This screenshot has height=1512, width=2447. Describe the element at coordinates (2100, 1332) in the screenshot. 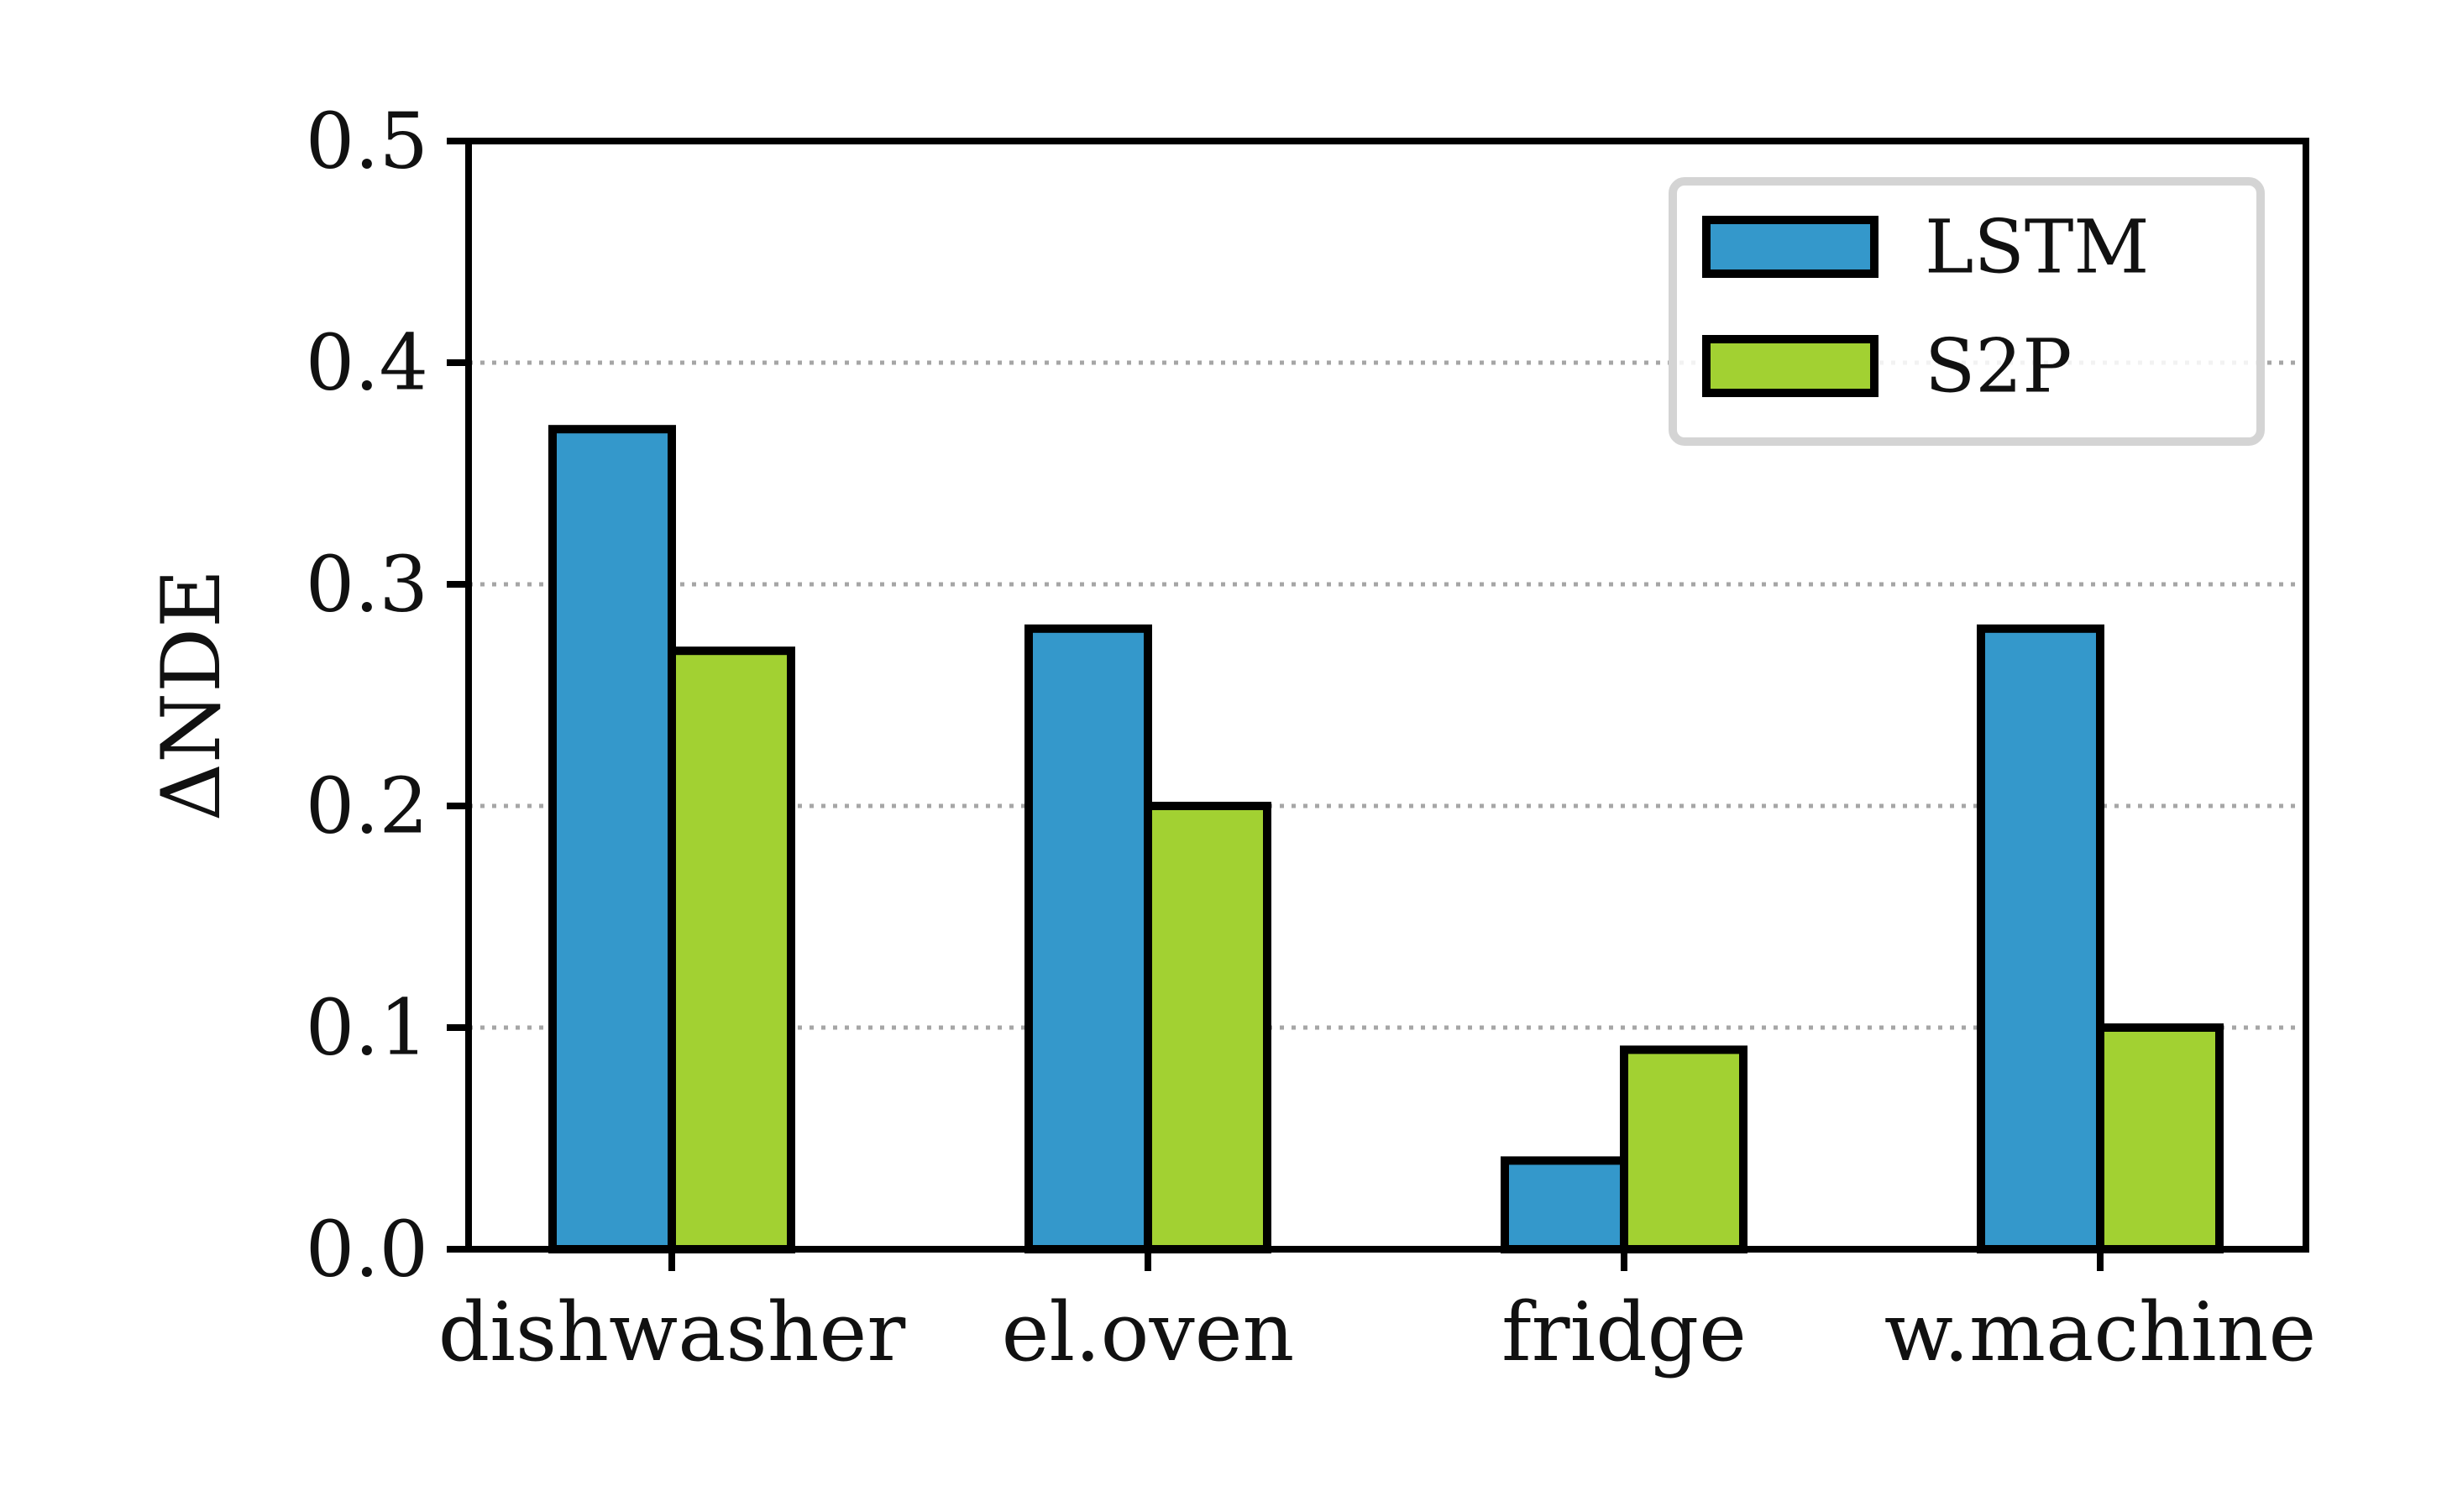

I see `x-tick-label: w.machine` at that location.